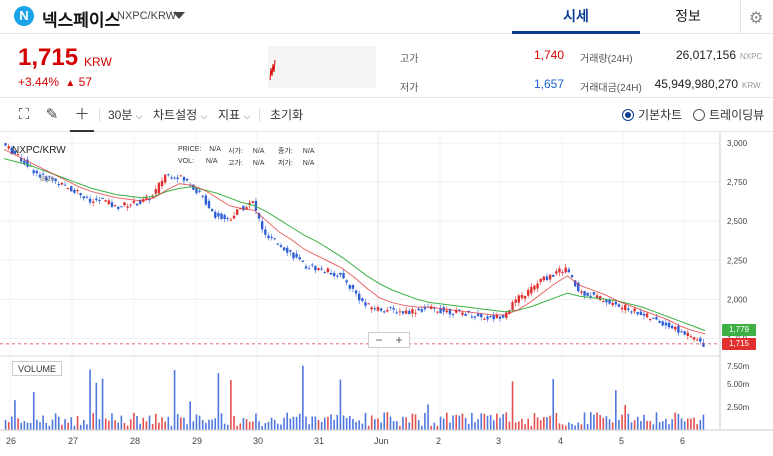 This screenshot has width=773, height=456. What do you see at coordinates (125, 115) in the screenshot?
I see `interval-select: 30분 ⌵` at bounding box center [125, 115].